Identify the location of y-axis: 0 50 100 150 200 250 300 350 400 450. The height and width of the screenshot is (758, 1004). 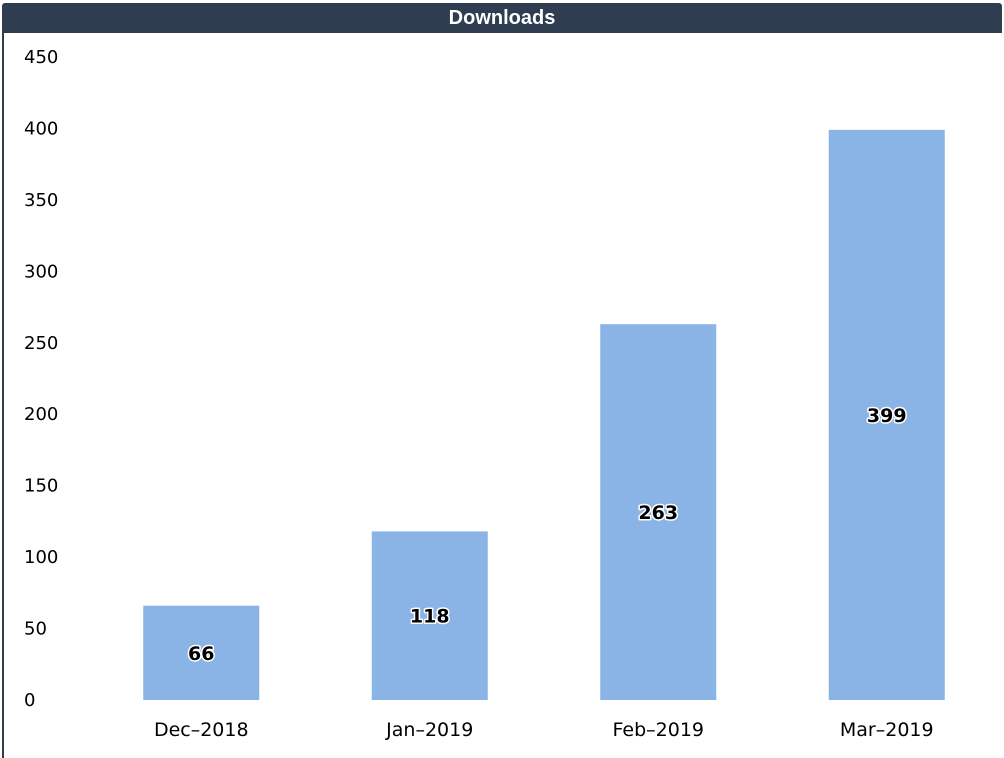
(41, 379).